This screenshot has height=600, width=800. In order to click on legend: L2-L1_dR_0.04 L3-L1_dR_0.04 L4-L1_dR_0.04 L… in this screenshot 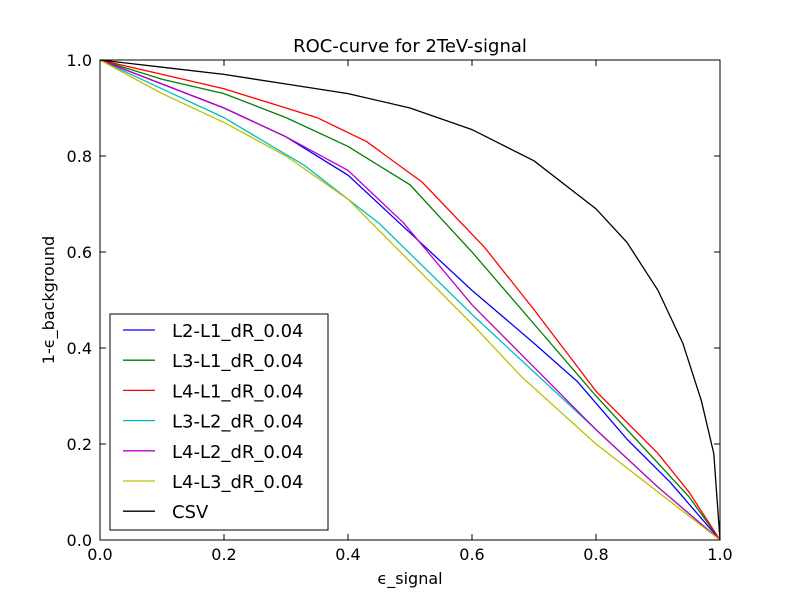, I will do `click(219, 422)`.